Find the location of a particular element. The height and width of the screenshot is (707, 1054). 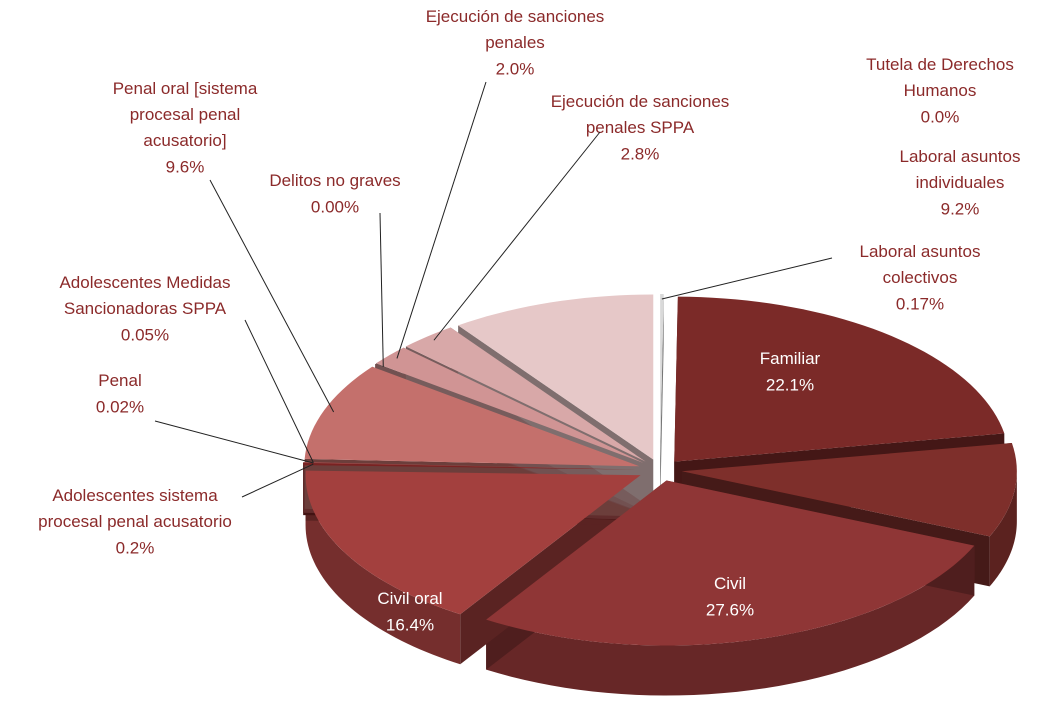

data-label-name: Civil is located at coordinates (730, 583).